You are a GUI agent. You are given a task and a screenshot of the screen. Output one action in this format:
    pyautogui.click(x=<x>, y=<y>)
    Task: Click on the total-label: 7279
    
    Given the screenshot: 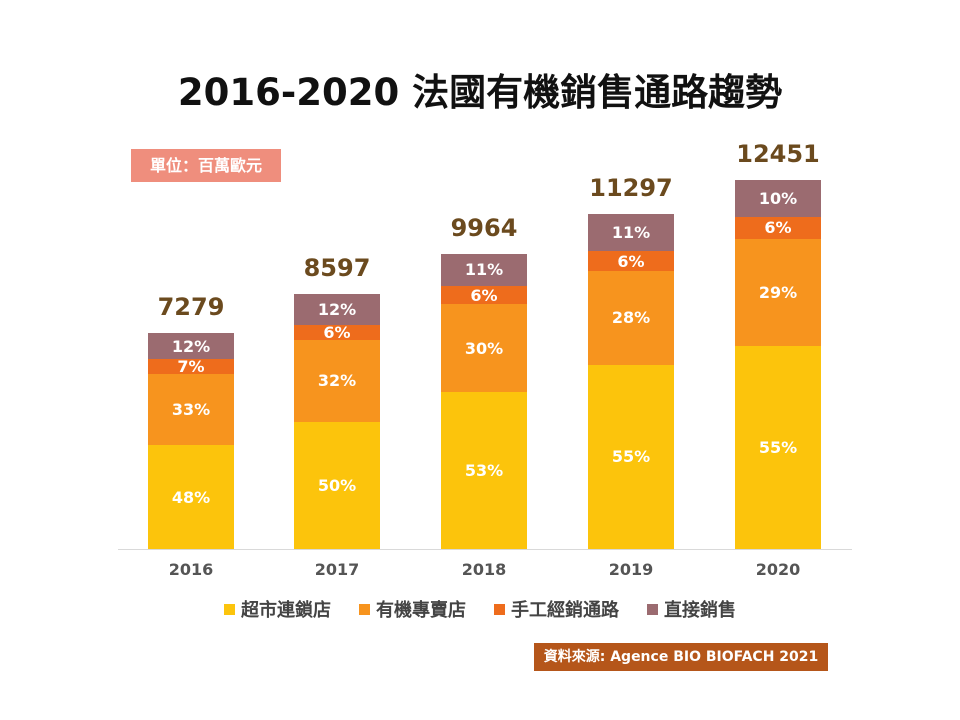 What is the action you would take?
    pyautogui.click(x=191, y=307)
    